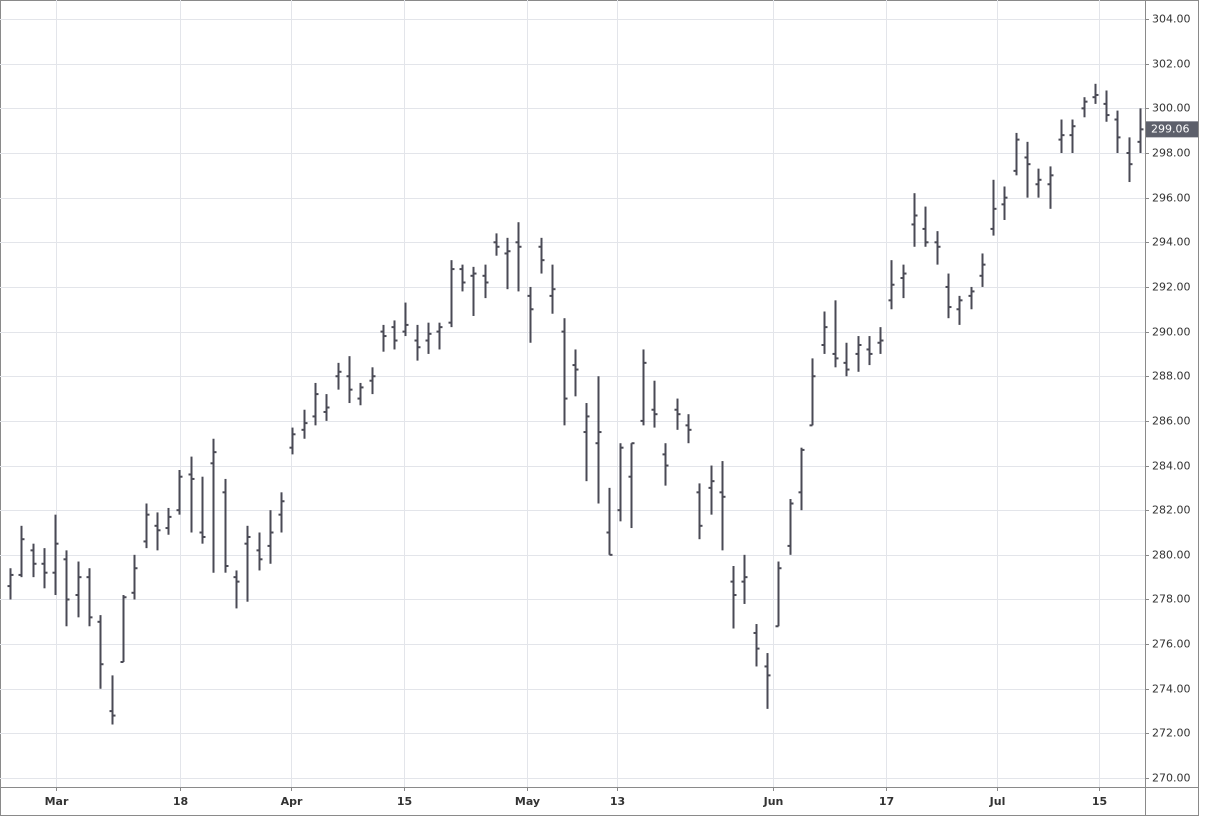 This screenshot has height=819, width=1205. I want to click on x-tick-label: 18, so click(180, 801).